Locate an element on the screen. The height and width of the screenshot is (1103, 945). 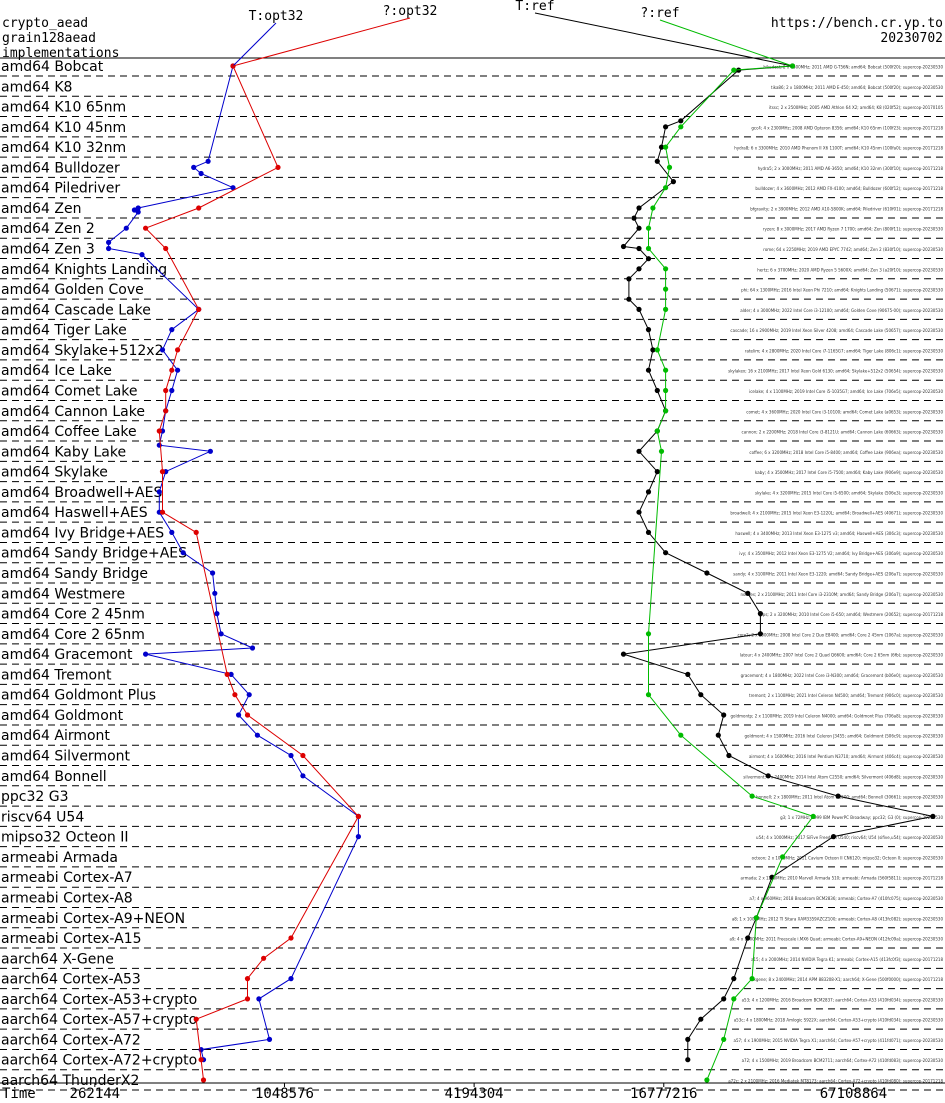
category-label: aarch64 Cortex-A72+crypto is located at coordinates (99, 1061).